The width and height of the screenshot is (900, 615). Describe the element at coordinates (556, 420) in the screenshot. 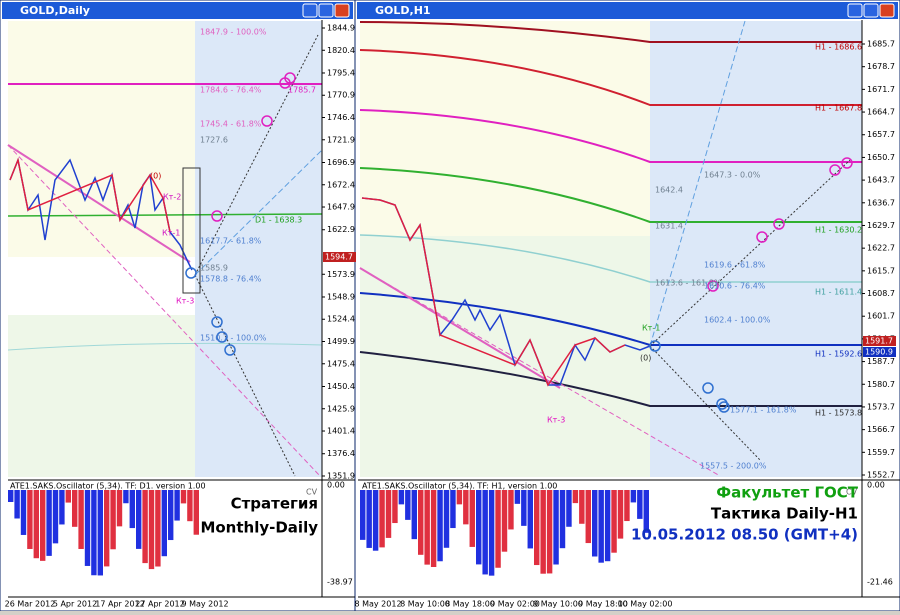

I see `annotation: Кт-3` at that location.